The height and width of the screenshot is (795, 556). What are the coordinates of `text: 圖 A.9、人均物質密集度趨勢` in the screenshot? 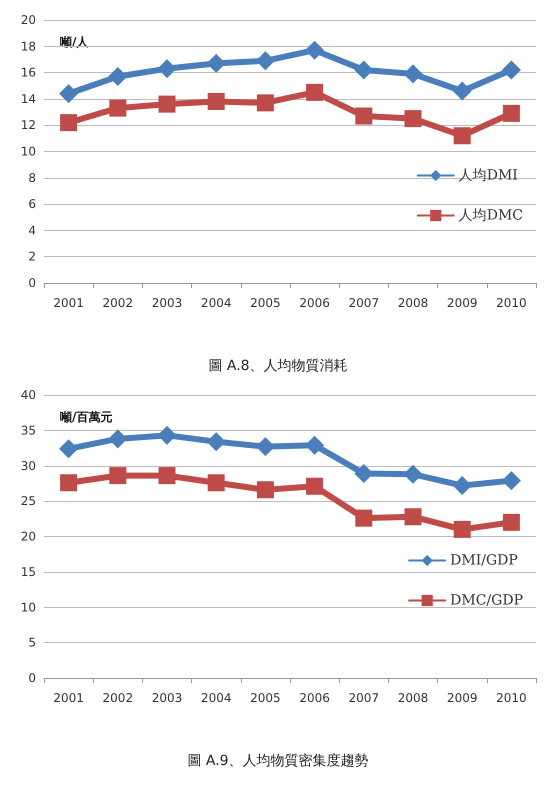 It's located at (278, 761).